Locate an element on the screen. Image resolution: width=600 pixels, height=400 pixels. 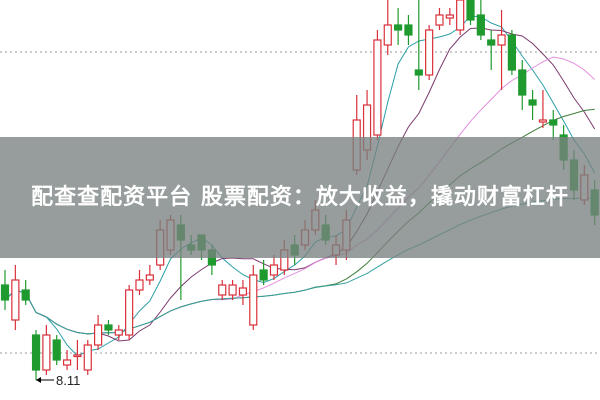
banner-title: 配查查配资平台 股票配资：放大收益，撬动财富杠杆 is located at coordinates (300, 197).